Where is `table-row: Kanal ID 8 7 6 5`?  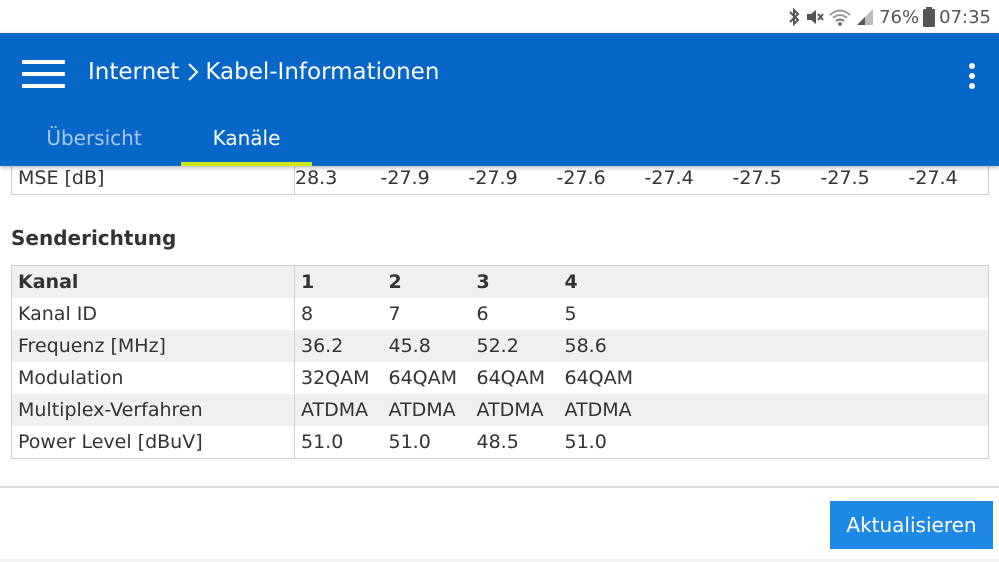
table-row: Kanal ID 8 7 6 5 is located at coordinates (500, 314).